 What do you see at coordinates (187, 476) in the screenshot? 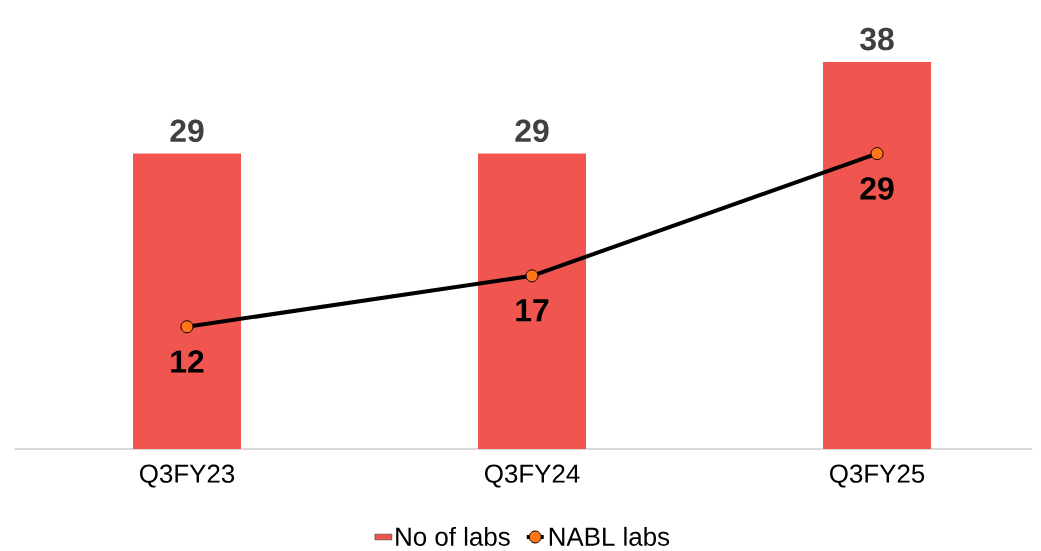
I see `x-tick-label: Q3FY23` at bounding box center [187, 476].